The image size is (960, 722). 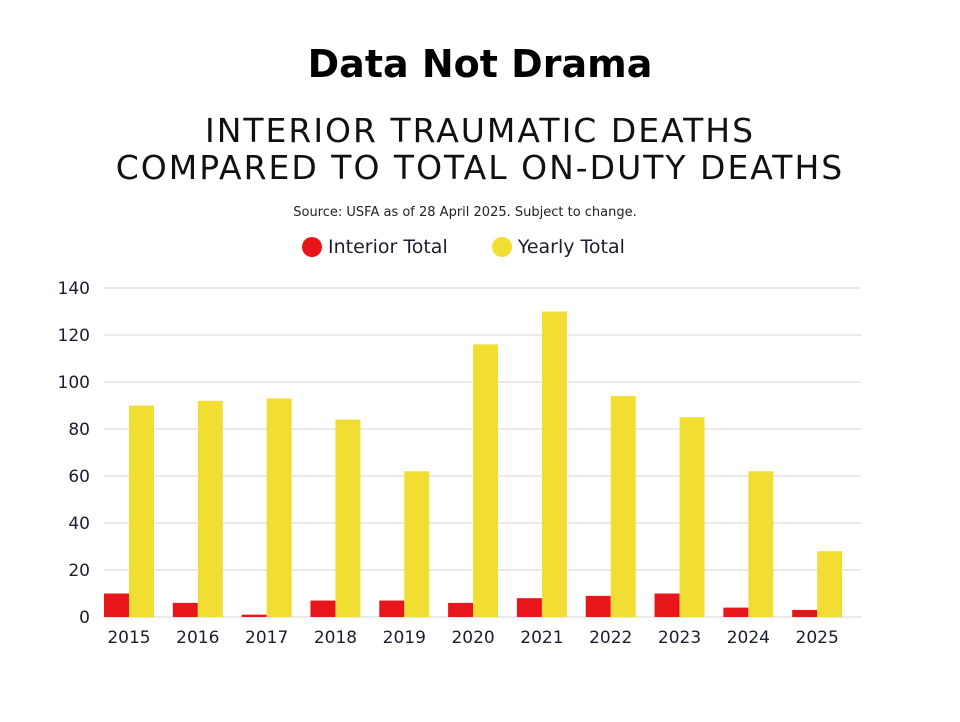 I want to click on x-tick-label: 2025, so click(x=817, y=638).